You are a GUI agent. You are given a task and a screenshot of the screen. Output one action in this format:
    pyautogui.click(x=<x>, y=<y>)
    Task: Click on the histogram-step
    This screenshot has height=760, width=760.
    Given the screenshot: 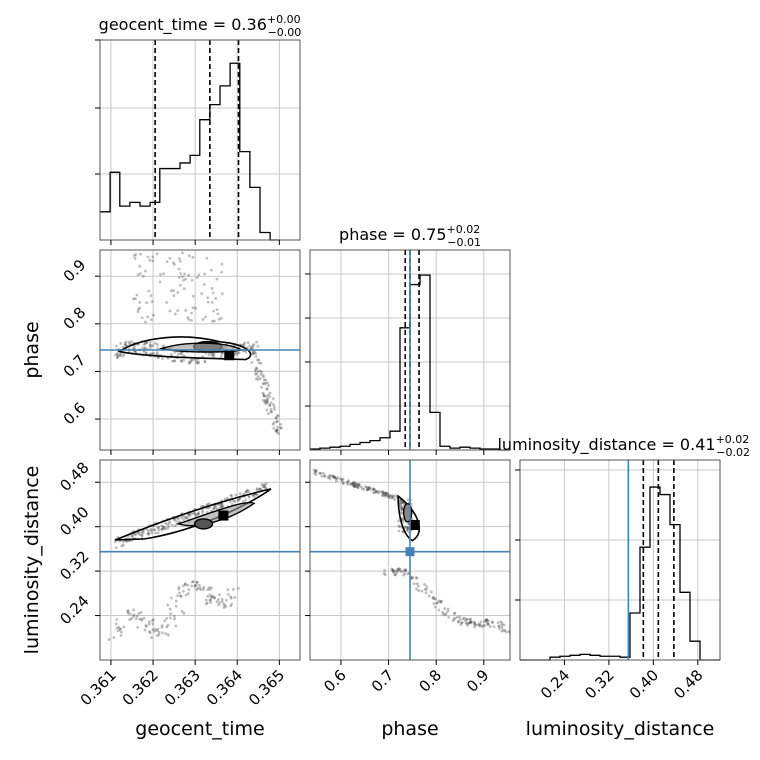 What is the action you would take?
    pyautogui.click(x=620, y=573)
    